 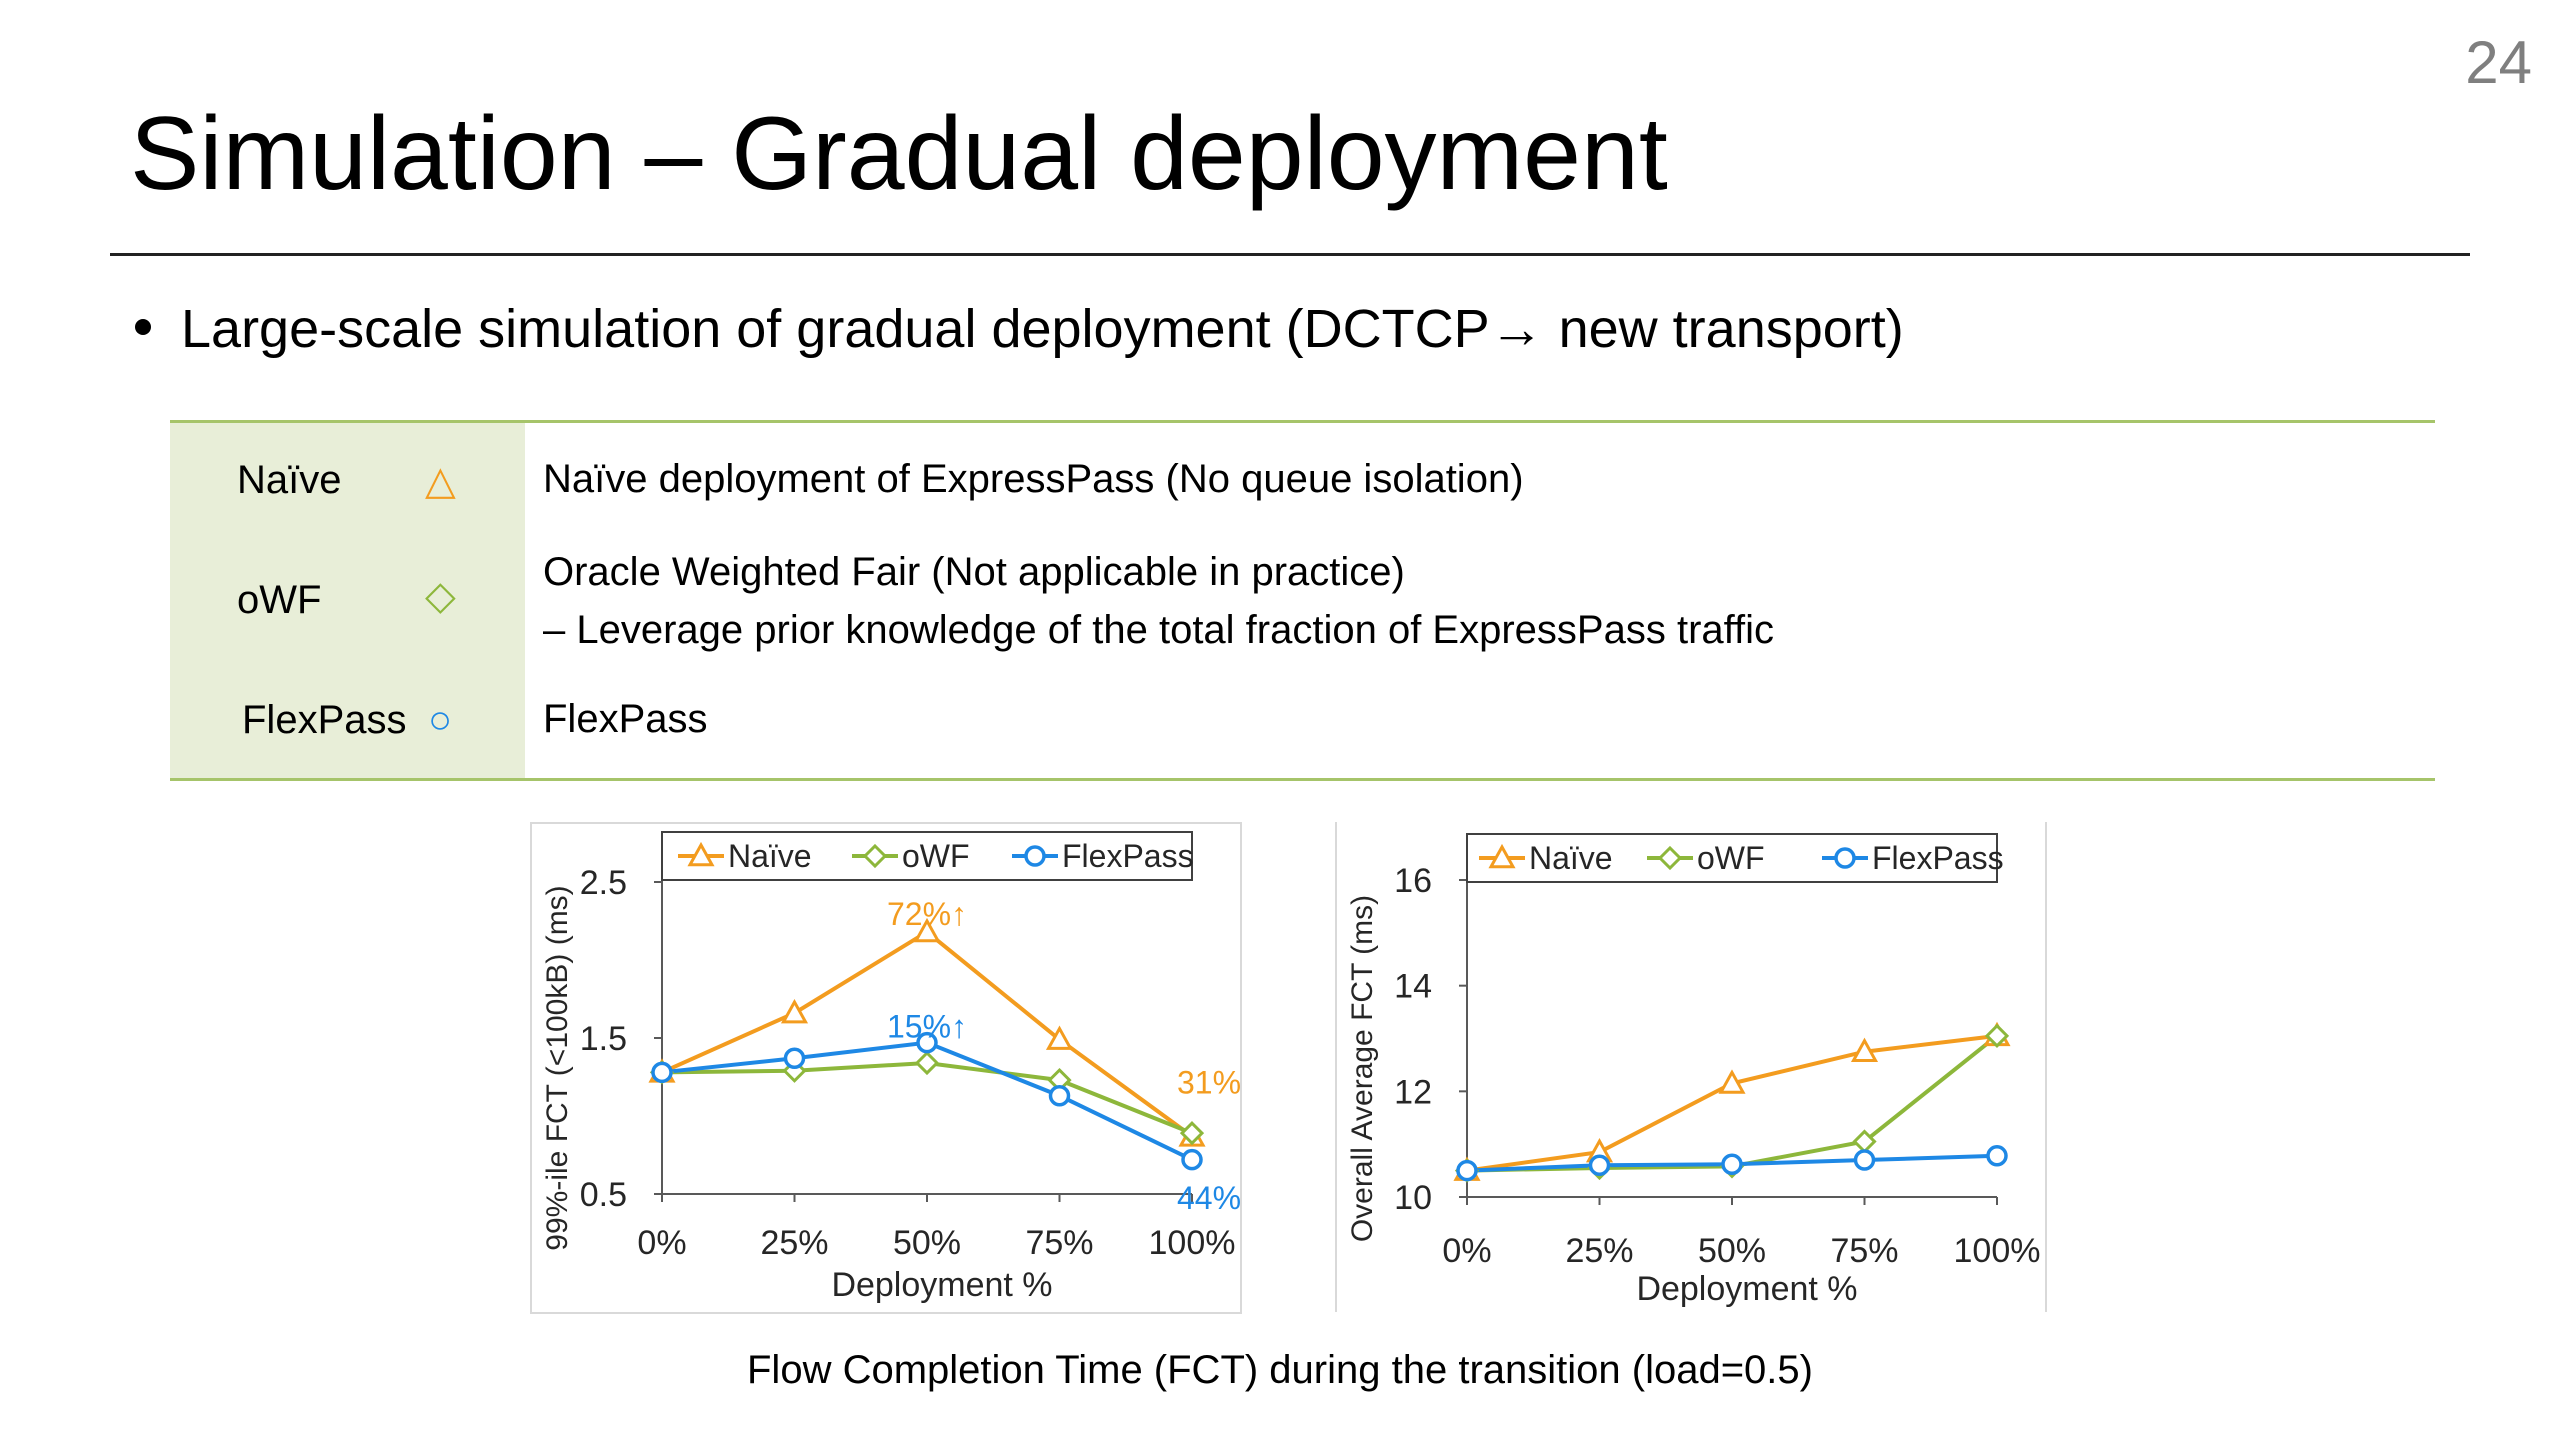 I want to click on series-line-owf, so click(x=1732, y=1103).